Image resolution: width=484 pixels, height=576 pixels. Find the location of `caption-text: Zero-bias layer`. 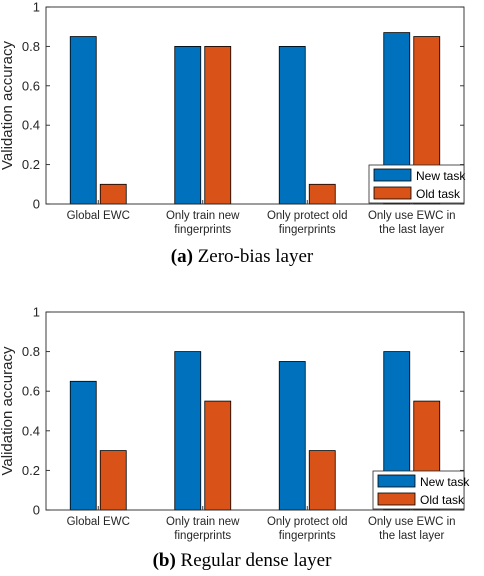

caption-text: Zero-bias layer is located at coordinates (255, 256).